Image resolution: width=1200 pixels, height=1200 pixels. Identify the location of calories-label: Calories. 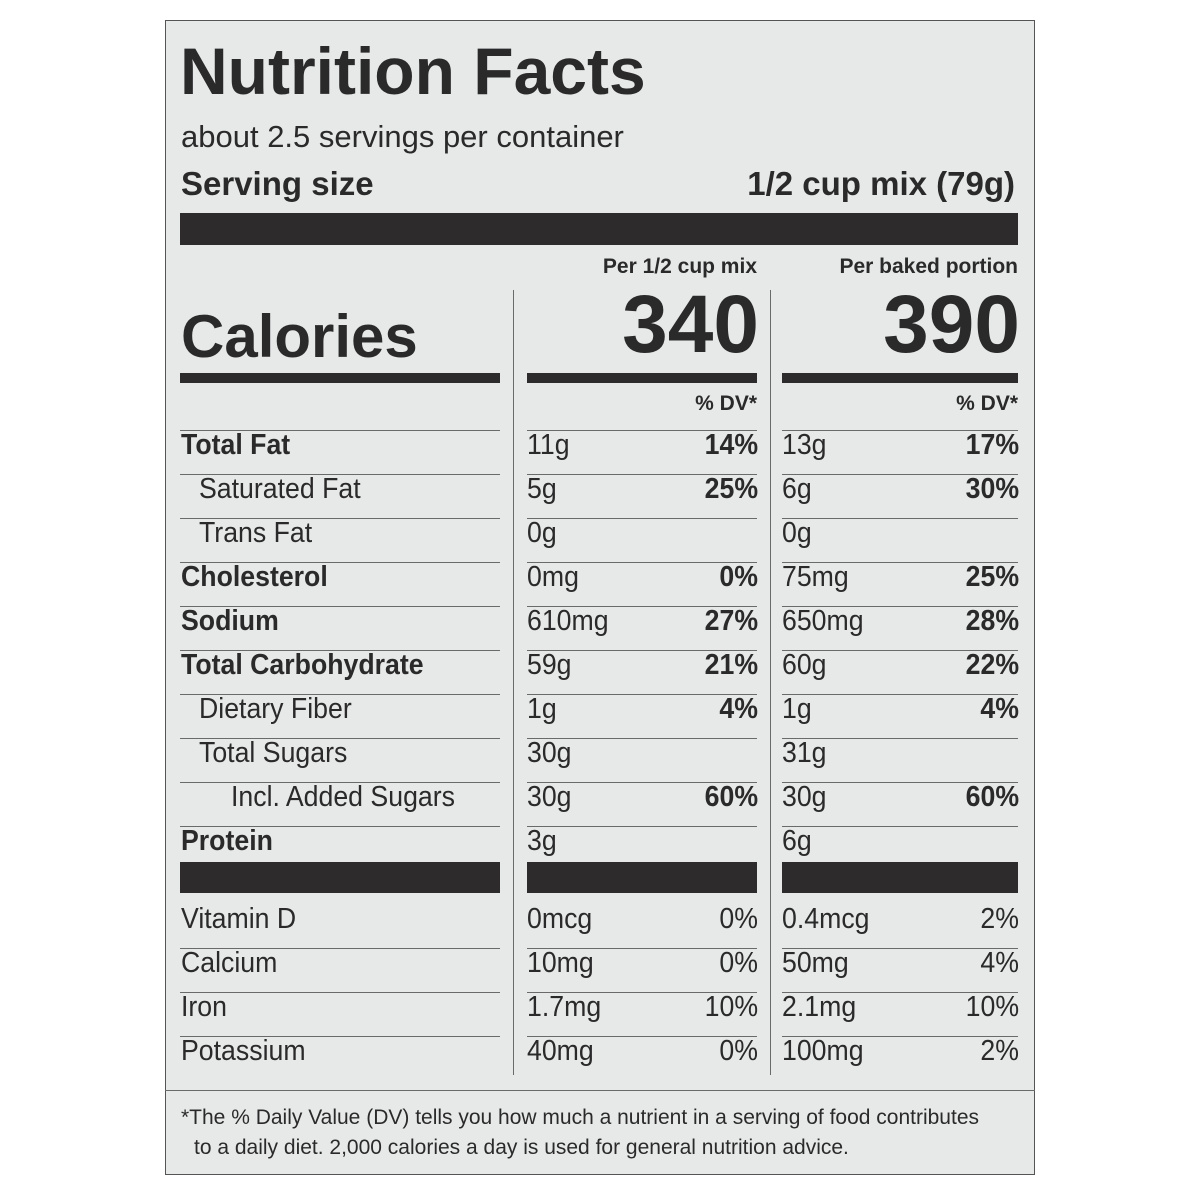
(299, 336).